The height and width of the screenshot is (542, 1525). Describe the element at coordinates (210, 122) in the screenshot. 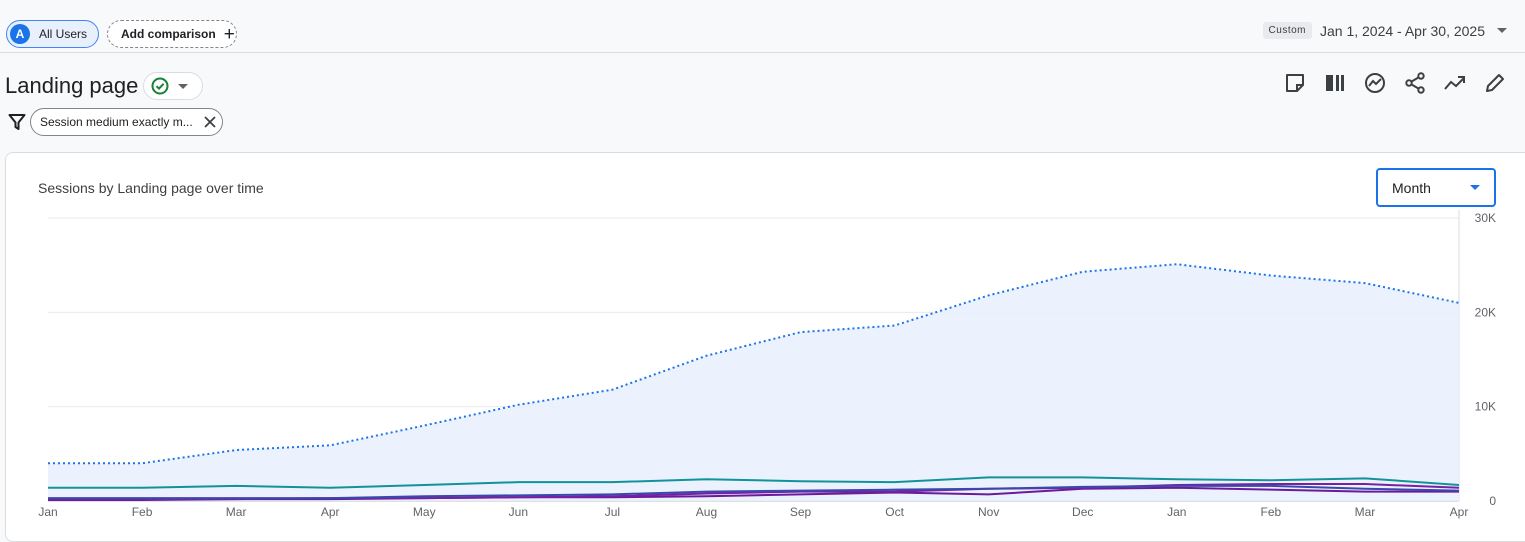

I see `close-icon` at that location.